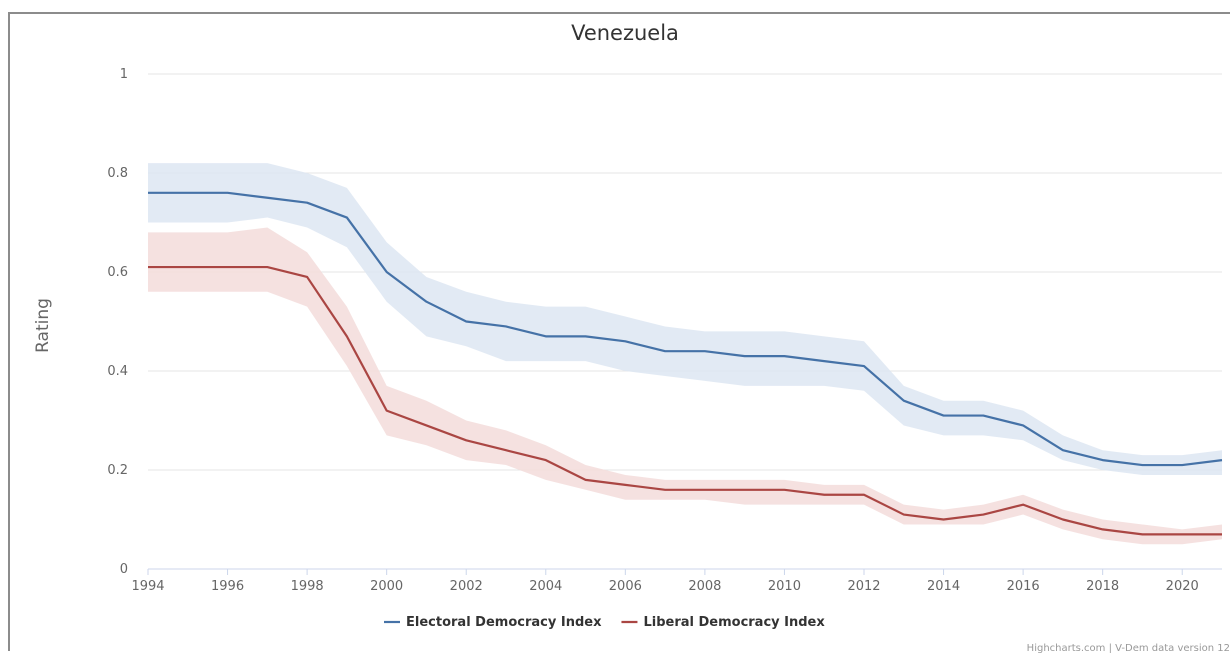 This screenshot has height=653, width=1230. Describe the element at coordinates (466, 586) in the screenshot. I see `x-tick-label: 2002` at that location.